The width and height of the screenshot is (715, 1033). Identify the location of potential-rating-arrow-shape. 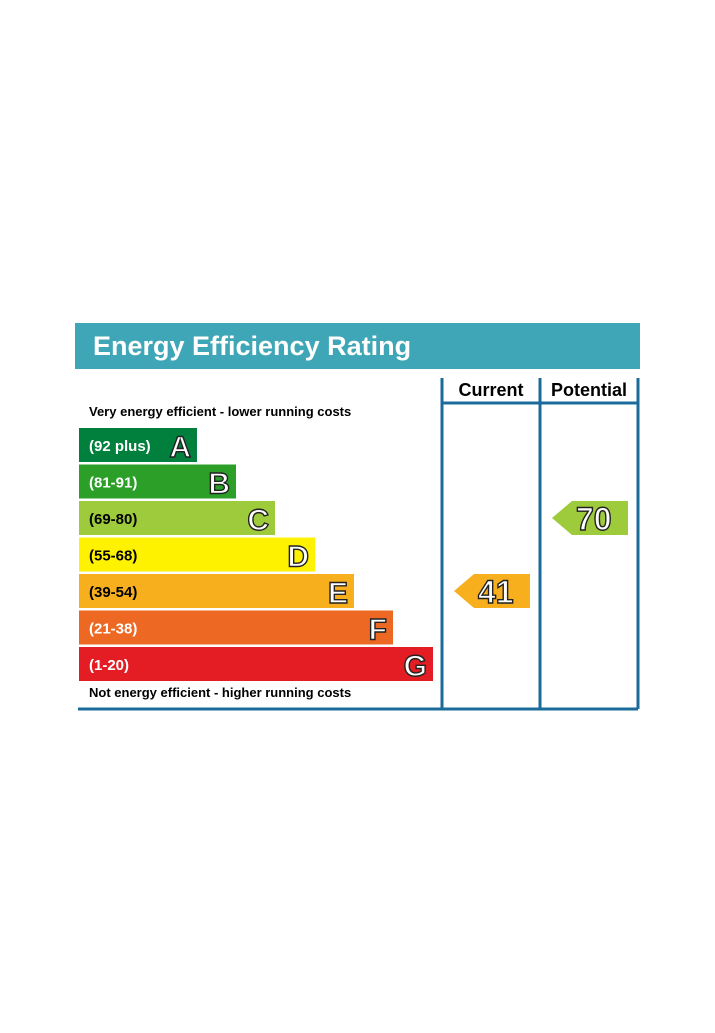
(590, 518).